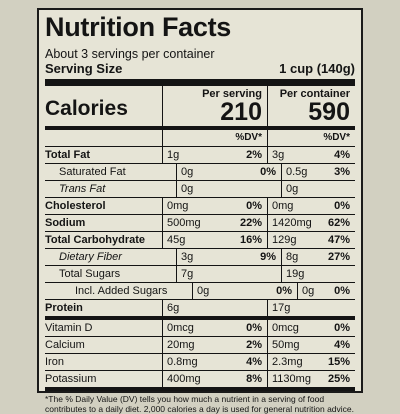 Image resolution: width=400 pixels, height=414 pixels. Describe the element at coordinates (241, 112) in the screenshot. I see `calories-serving-value: 210` at that location.